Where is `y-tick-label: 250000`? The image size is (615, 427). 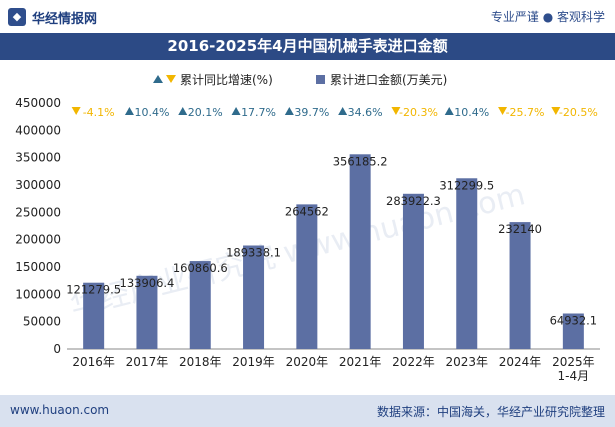
y-tick-label: 250000 is located at coordinates (38, 212).